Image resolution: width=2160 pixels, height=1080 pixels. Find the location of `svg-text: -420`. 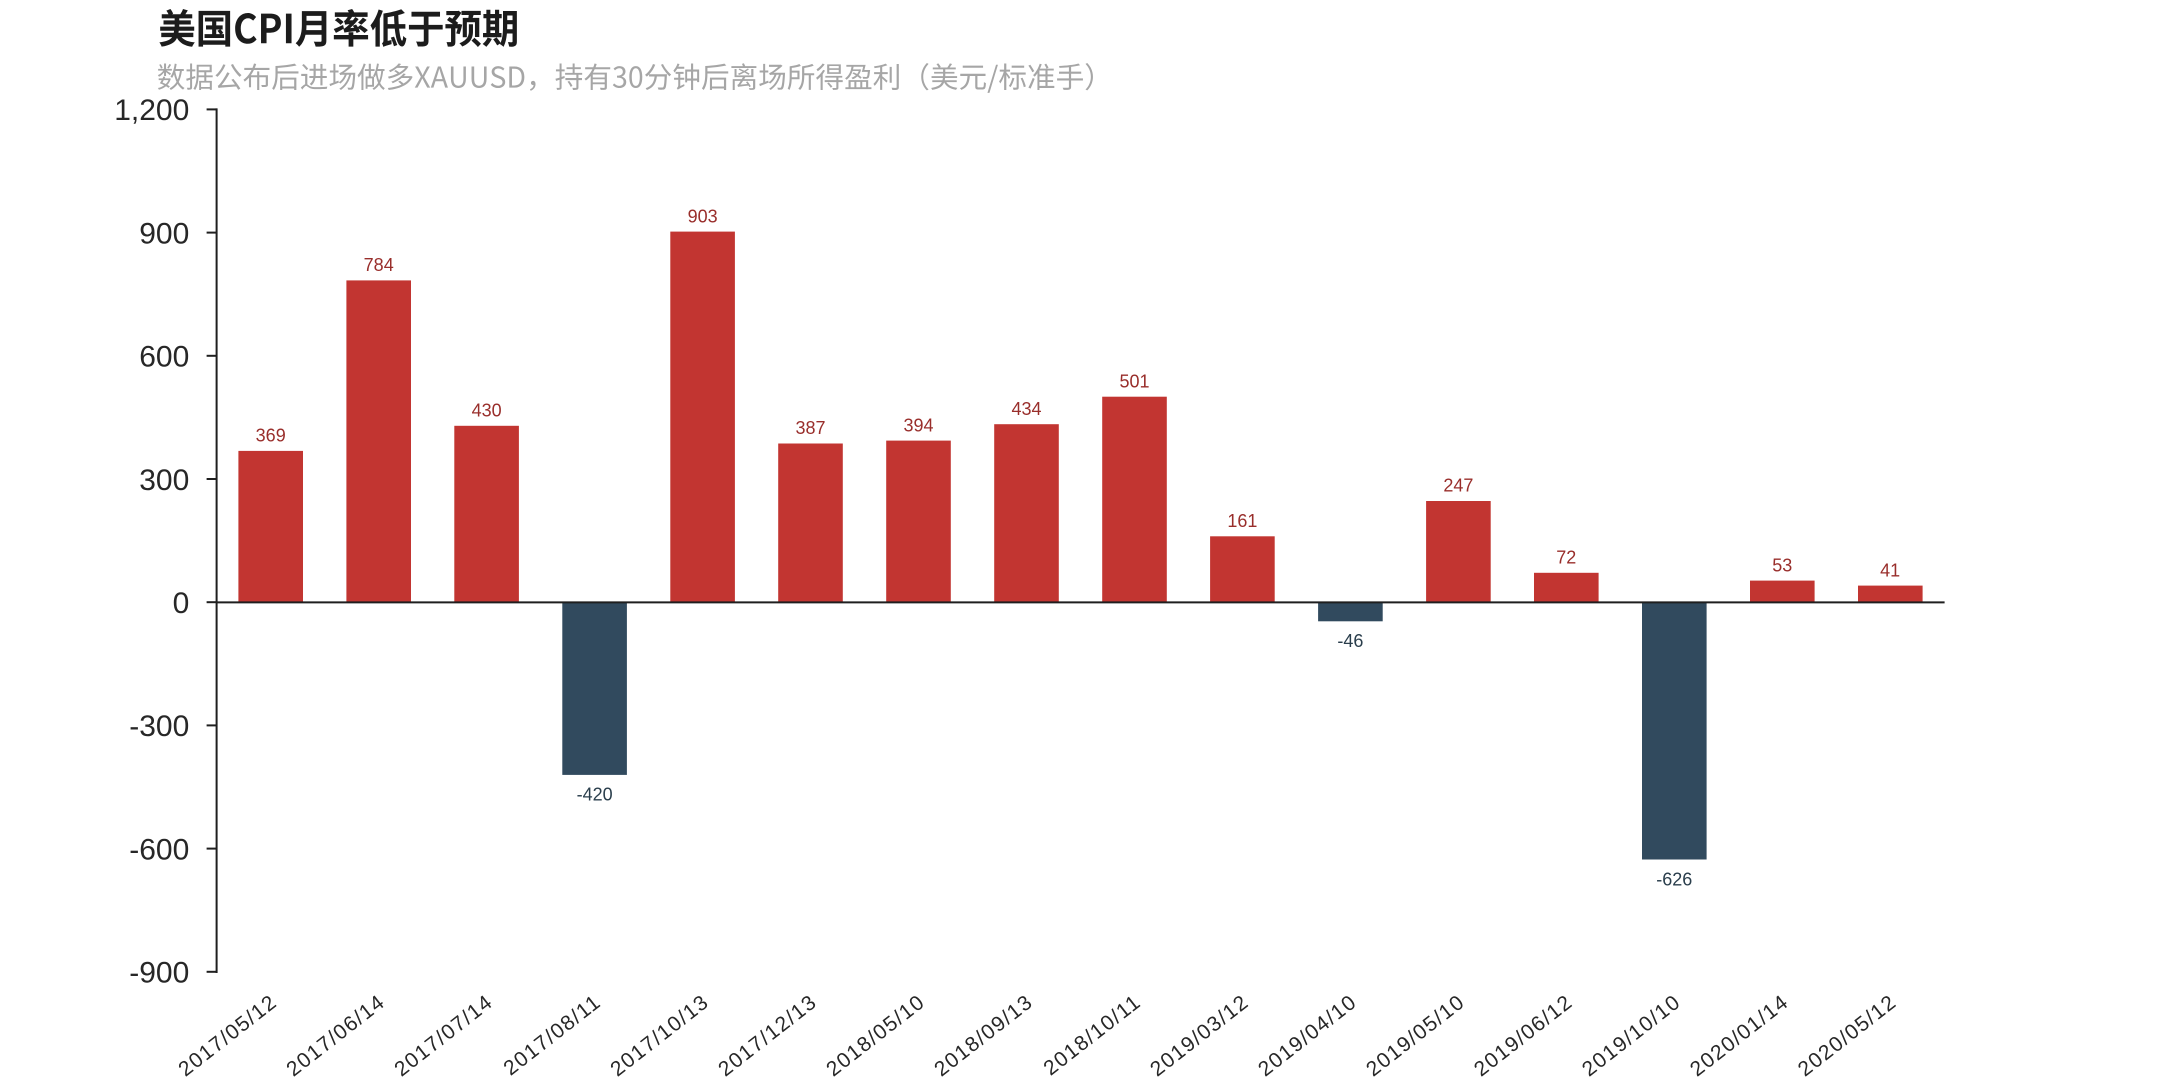

svg-text: -420 is located at coordinates (595, 795).